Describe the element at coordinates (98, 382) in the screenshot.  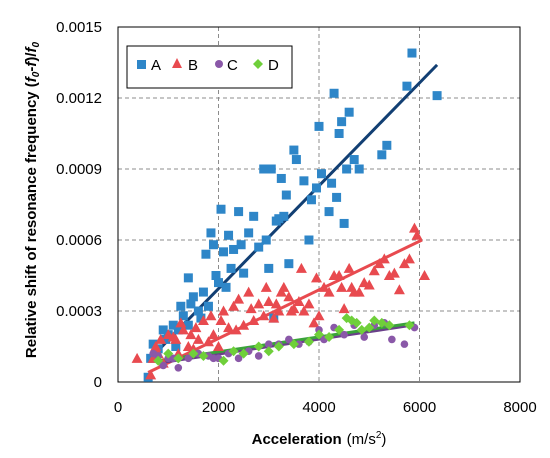
I see `y-tick-label: 0` at that location.